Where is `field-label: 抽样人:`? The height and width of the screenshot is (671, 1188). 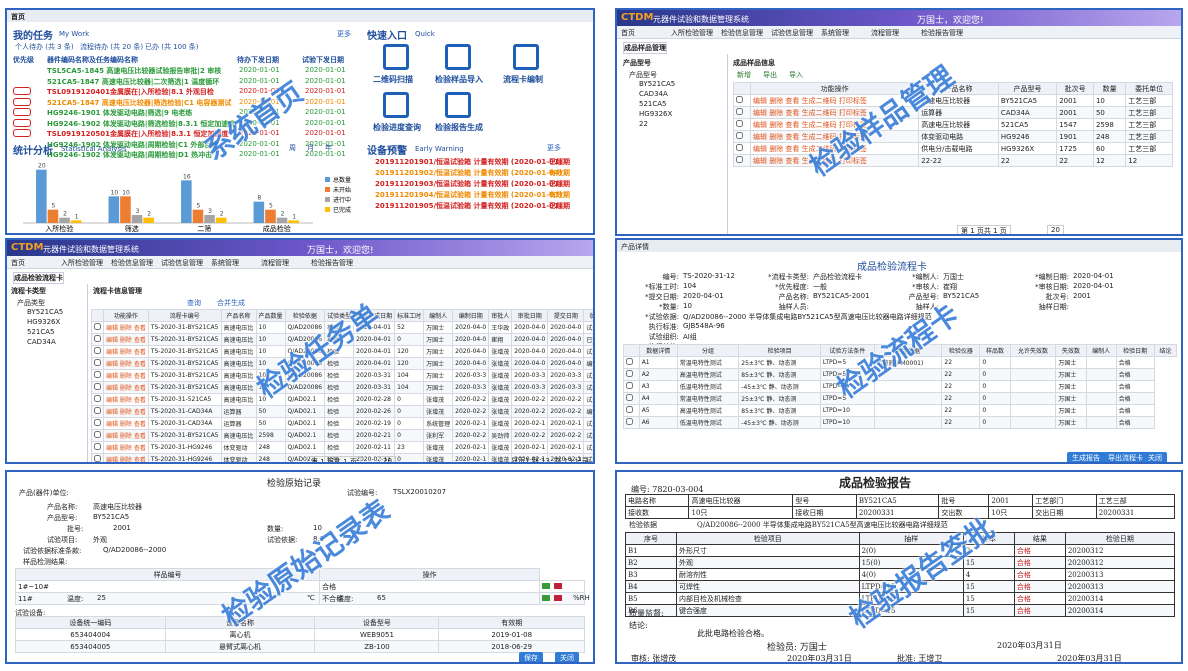 field-label: 抽样人: is located at coordinates (927, 307).